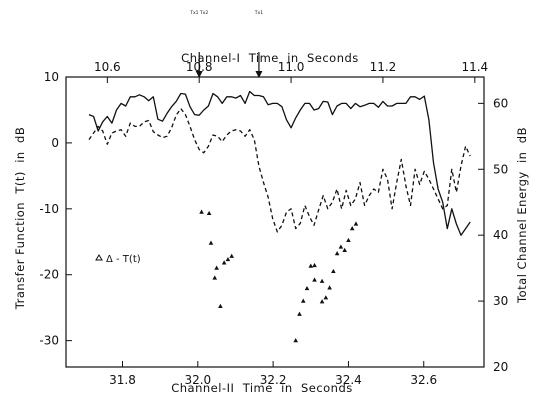 The width and height of the screenshot is (541, 411). Describe the element at coordinates (270, 58) in the screenshot. I see `top-axis-label: Channel-I Time in Seconds` at that location.